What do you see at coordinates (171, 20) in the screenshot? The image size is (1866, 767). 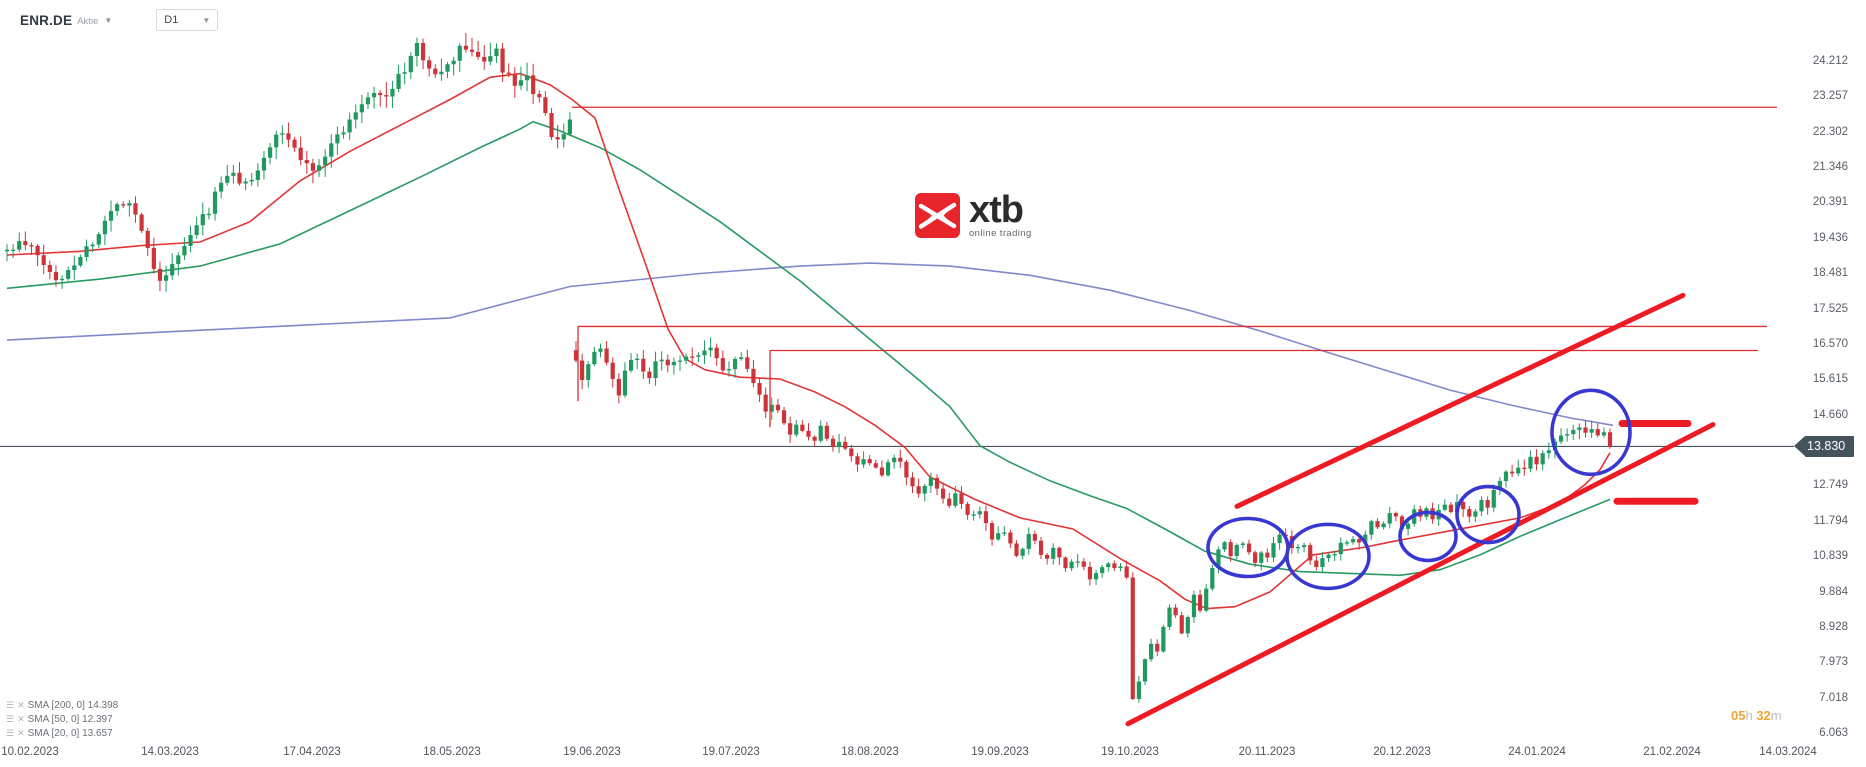 I see `timeframe-value: D1` at bounding box center [171, 20].